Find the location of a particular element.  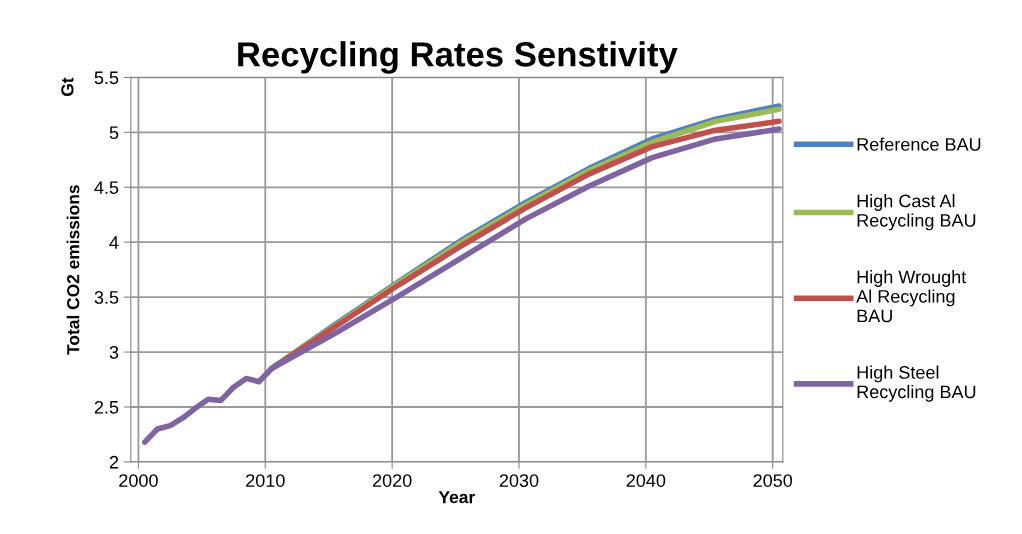

x-tick-label: 2030 is located at coordinates (519, 480).